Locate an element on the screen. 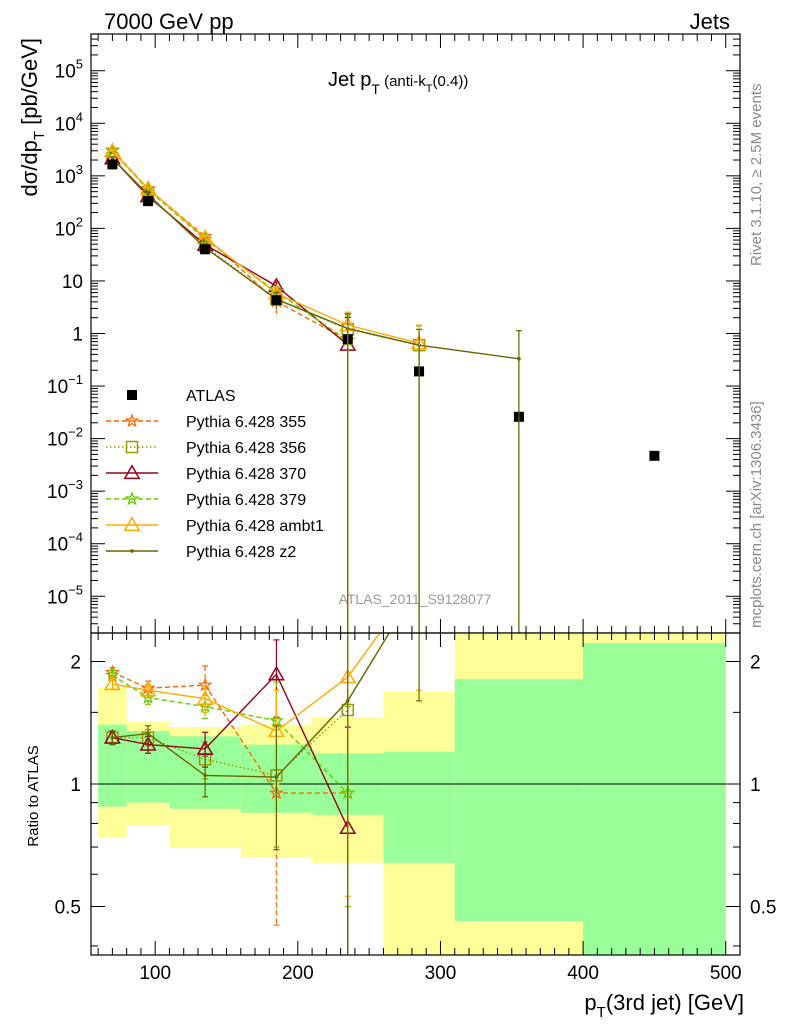 This screenshot has width=786, height=1029. main-y-tick-label: 10⁻¹ is located at coordinates (65, 385).